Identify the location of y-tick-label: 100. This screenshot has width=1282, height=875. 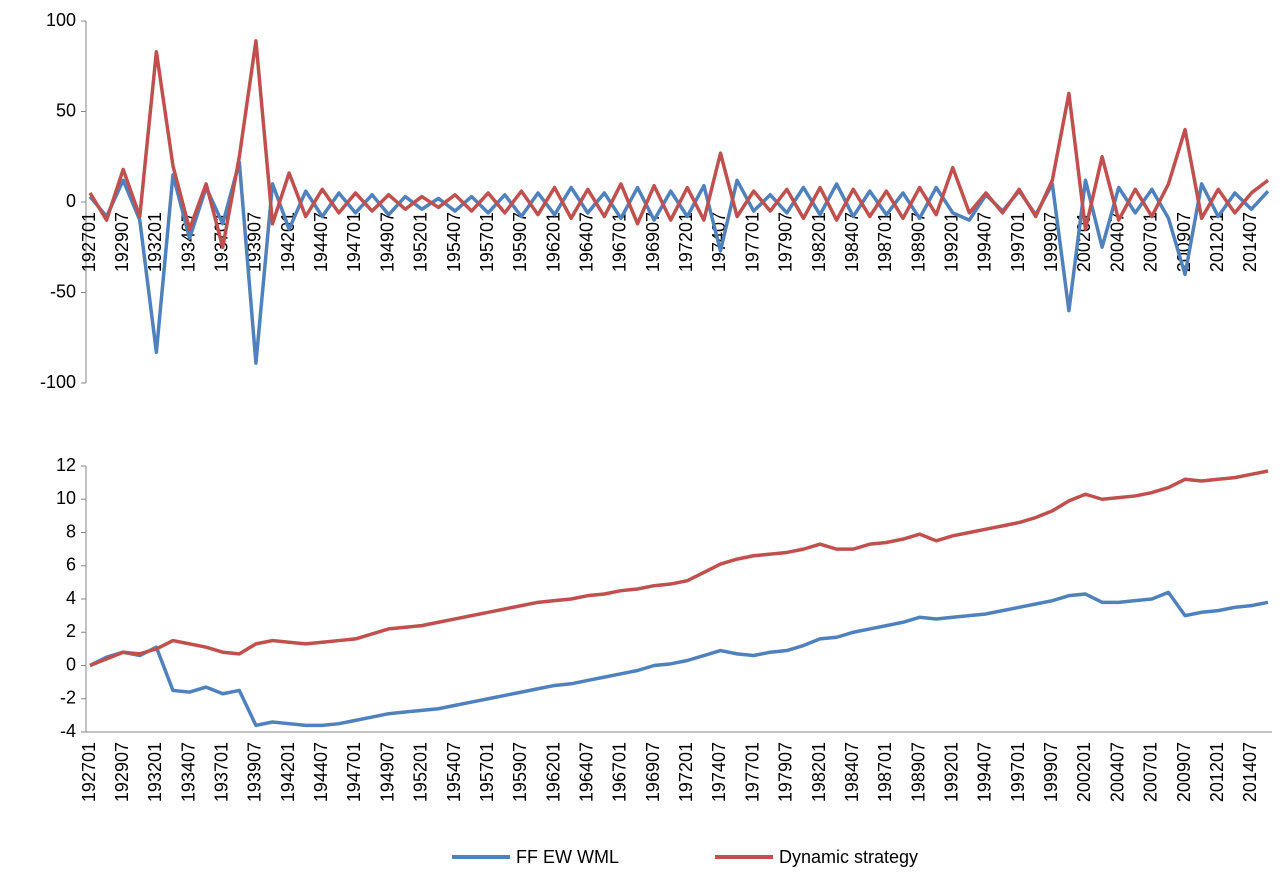
(61, 20).